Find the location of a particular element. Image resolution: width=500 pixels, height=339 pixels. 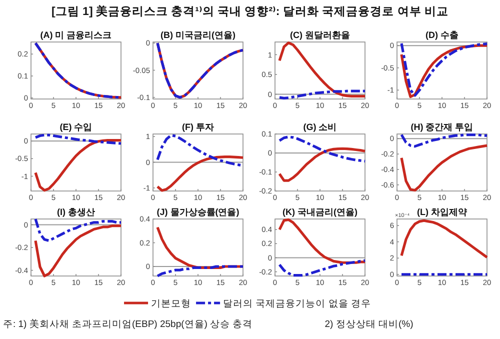

chart-title: (G) 소비 is located at coordinates (320, 127).